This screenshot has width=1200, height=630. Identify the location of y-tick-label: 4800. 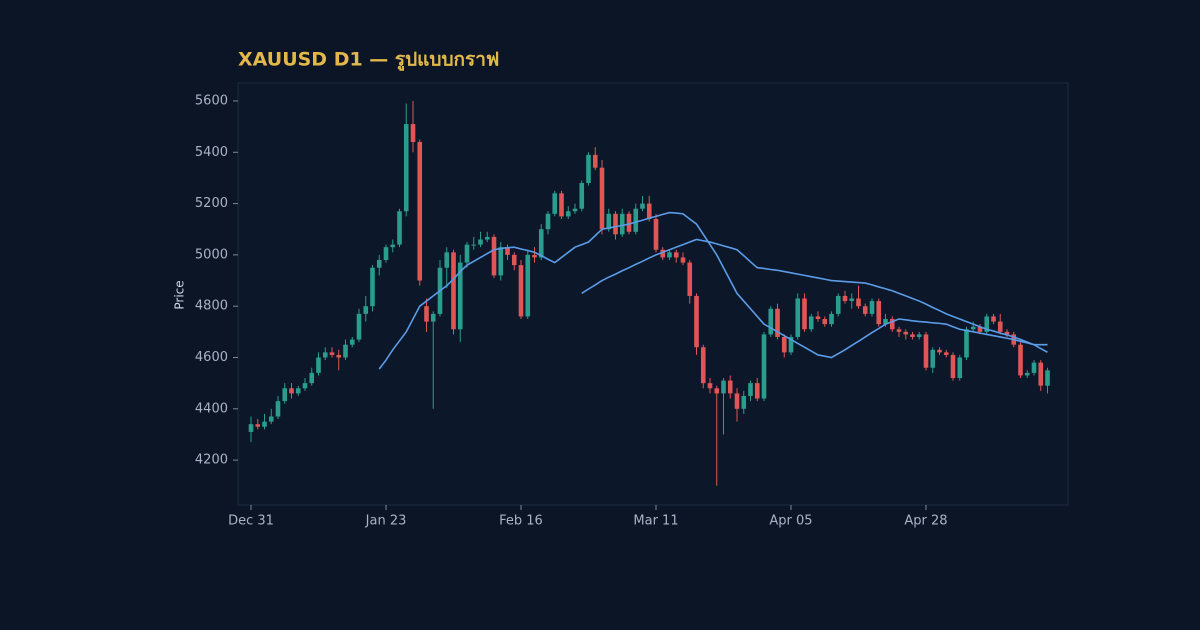
(211, 306).